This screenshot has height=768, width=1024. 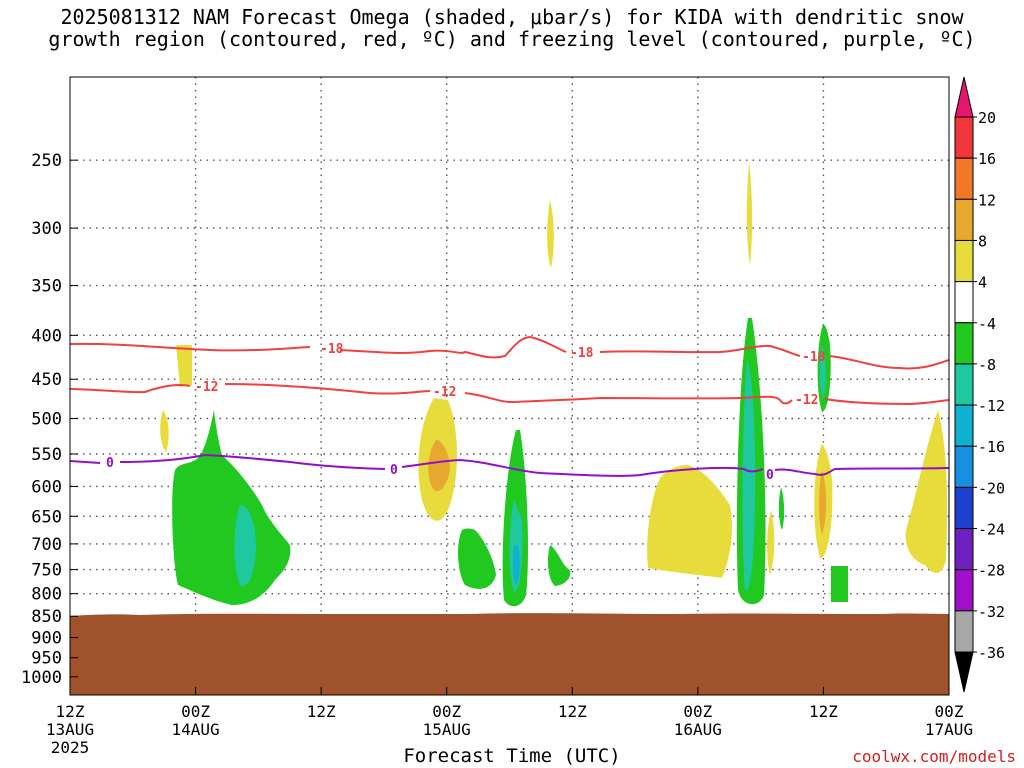 I want to click on x-tick-year: 2025, so click(x=70, y=747).